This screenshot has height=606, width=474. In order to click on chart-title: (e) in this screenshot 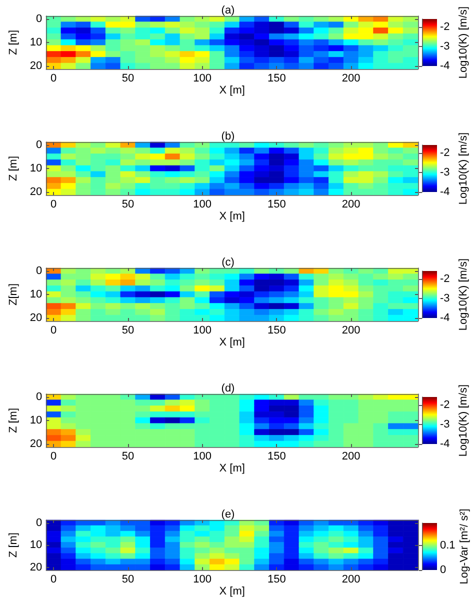, I will do `click(228, 514)`.